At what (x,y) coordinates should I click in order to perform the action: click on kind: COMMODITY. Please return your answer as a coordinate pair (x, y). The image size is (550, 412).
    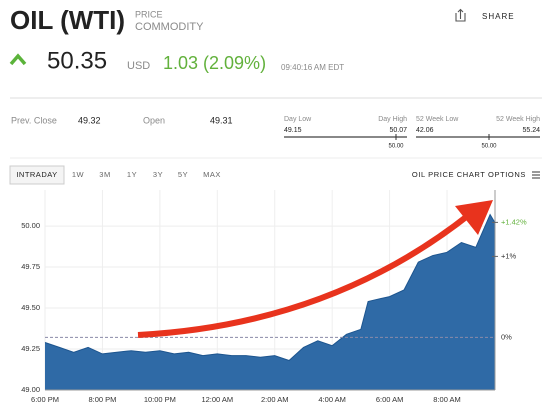
    Looking at the image, I should click on (169, 27).